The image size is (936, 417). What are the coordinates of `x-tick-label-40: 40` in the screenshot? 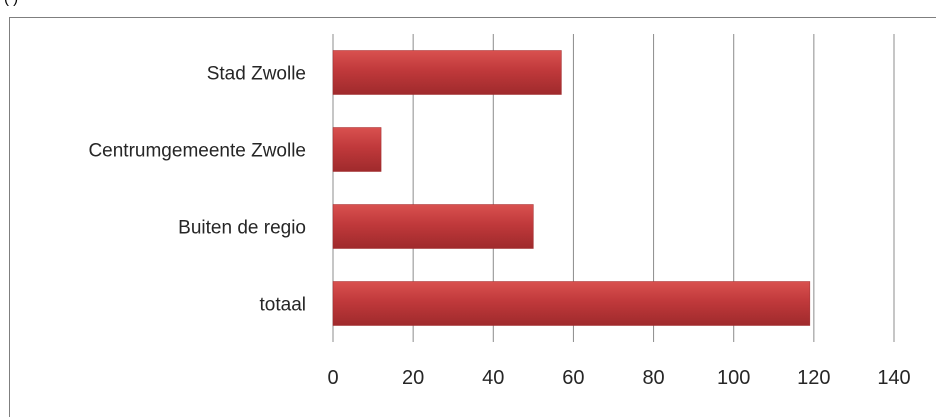 It's located at (493, 378).